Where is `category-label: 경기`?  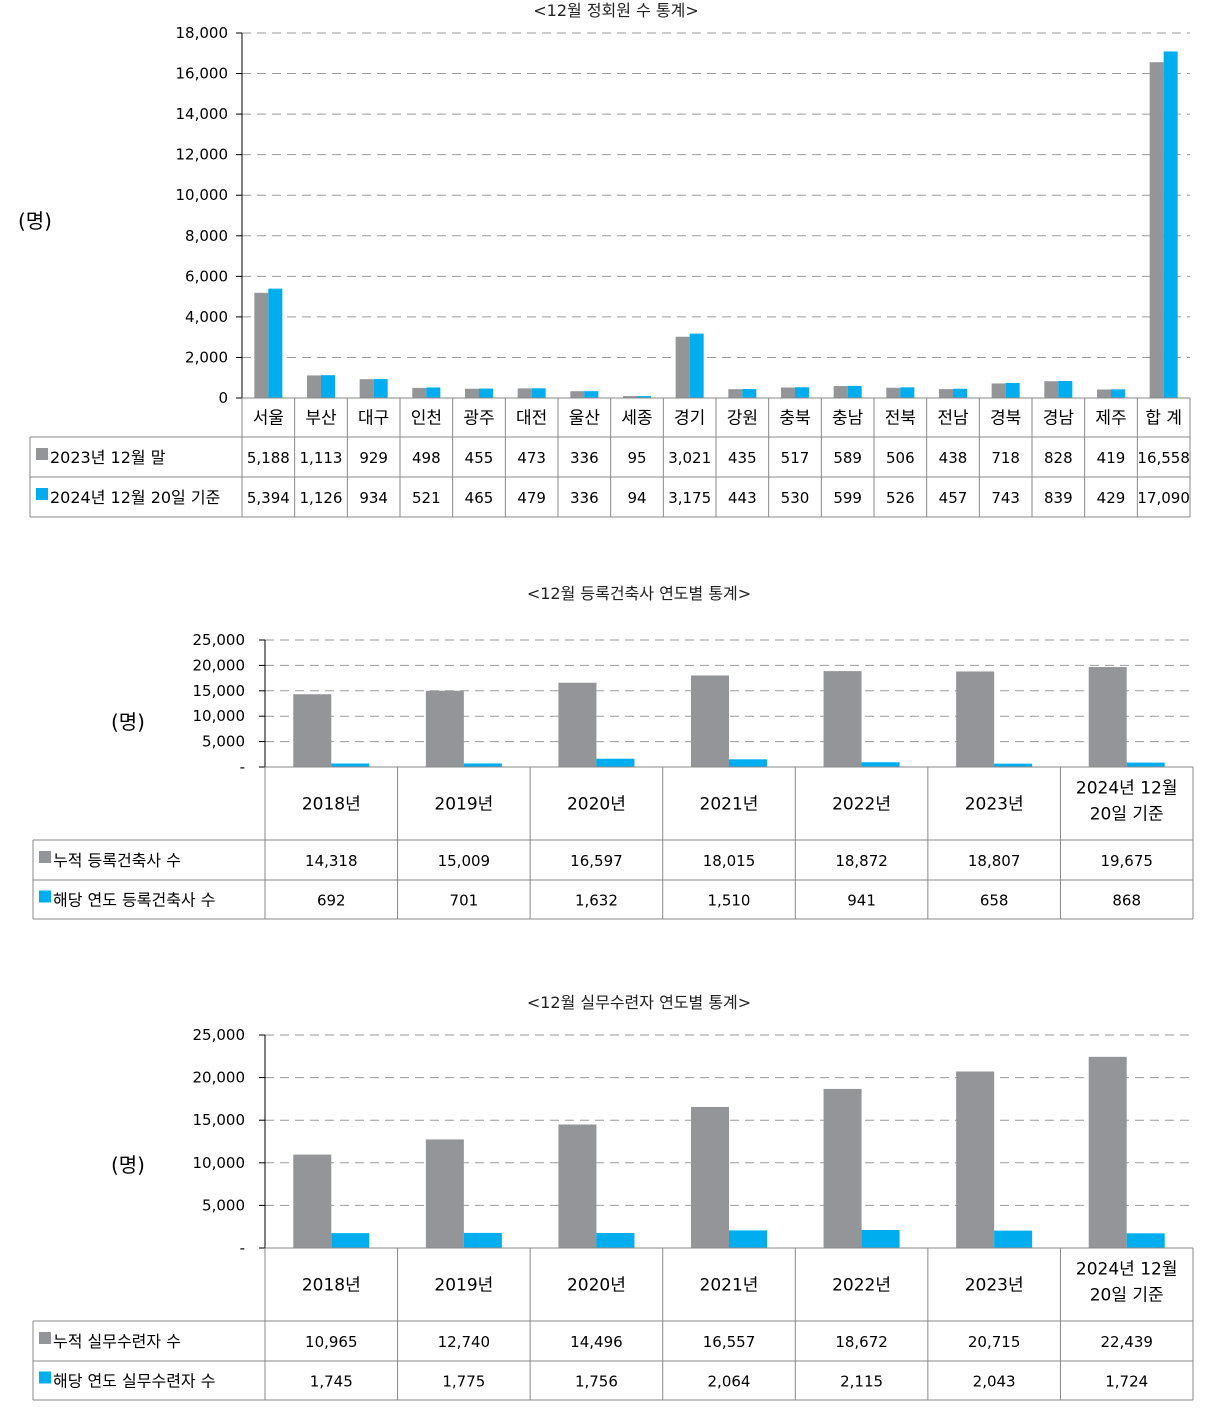 category-label: 경기 is located at coordinates (689, 419).